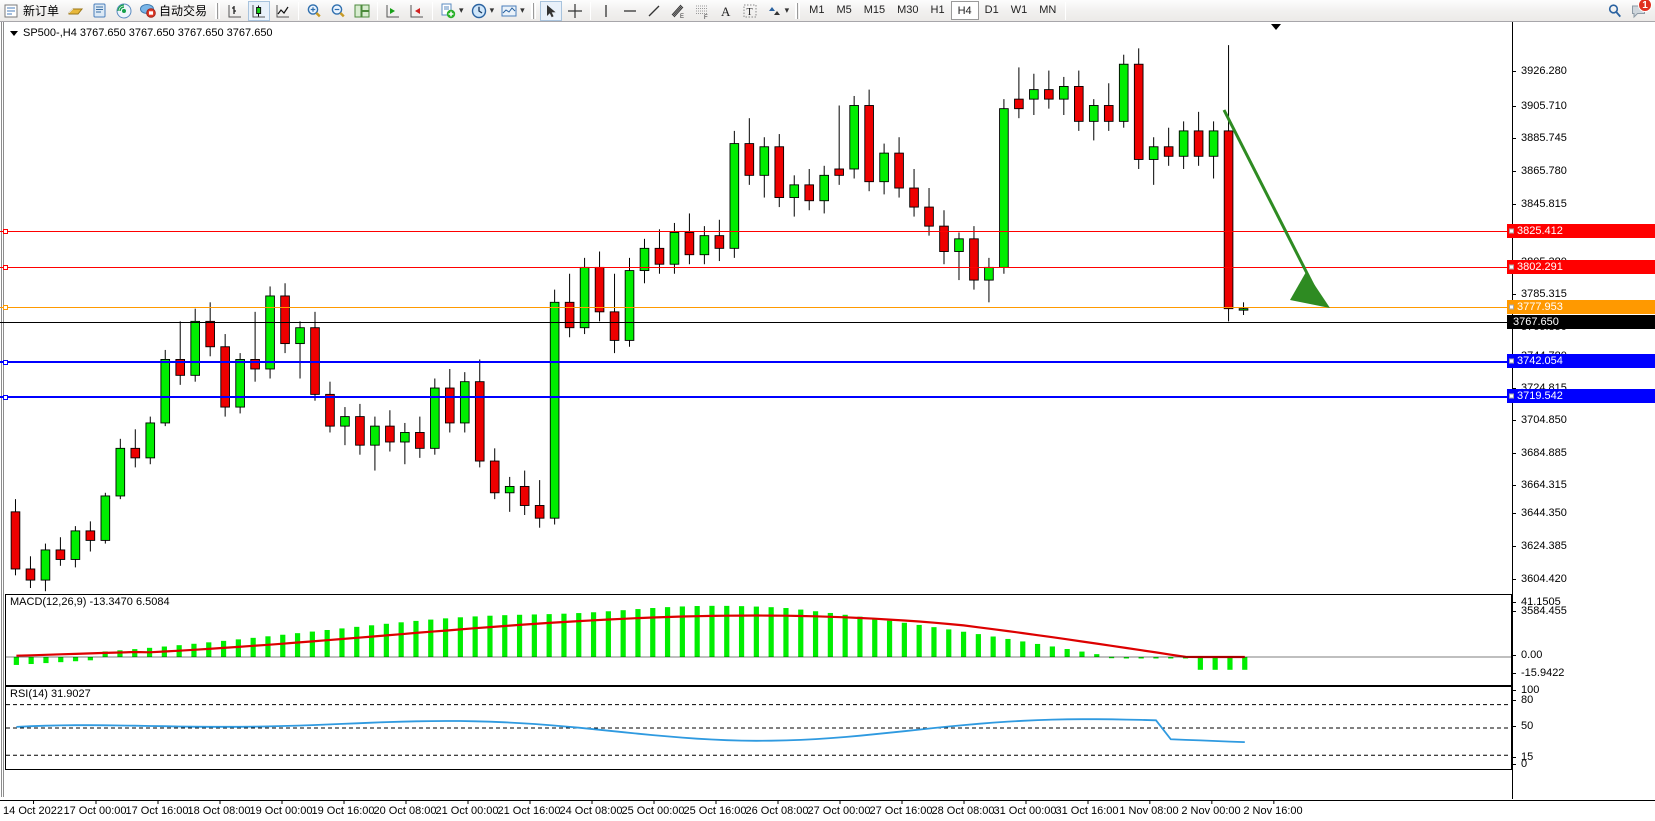  What do you see at coordinates (682, 17) in the screenshot?
I see `svg-text: E` at bounding box center [682, 17].